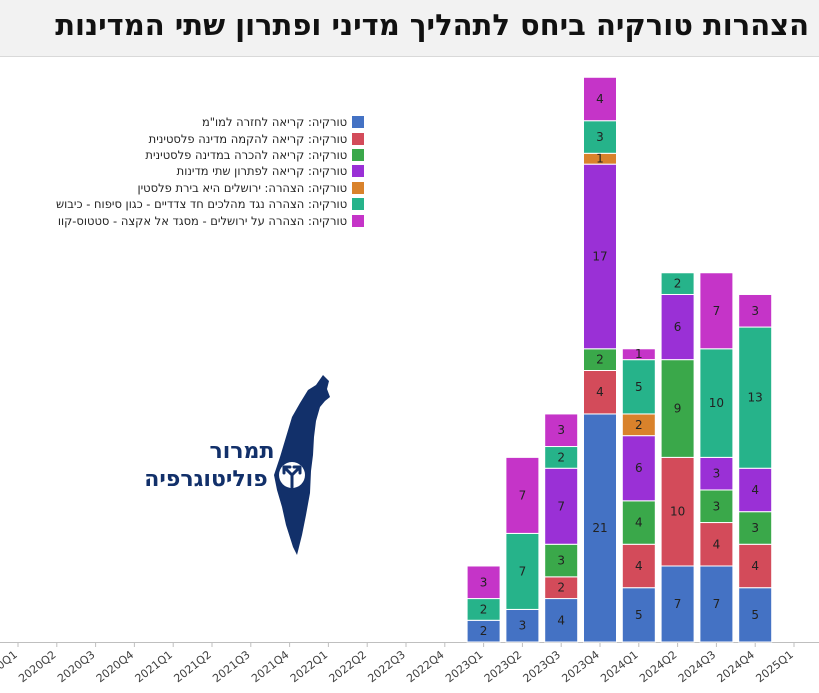  What do you see at coordinates (270, 666) in the screenshot?
I see `x-tick-label: 2021Q4` at bounding box center [270, 666].